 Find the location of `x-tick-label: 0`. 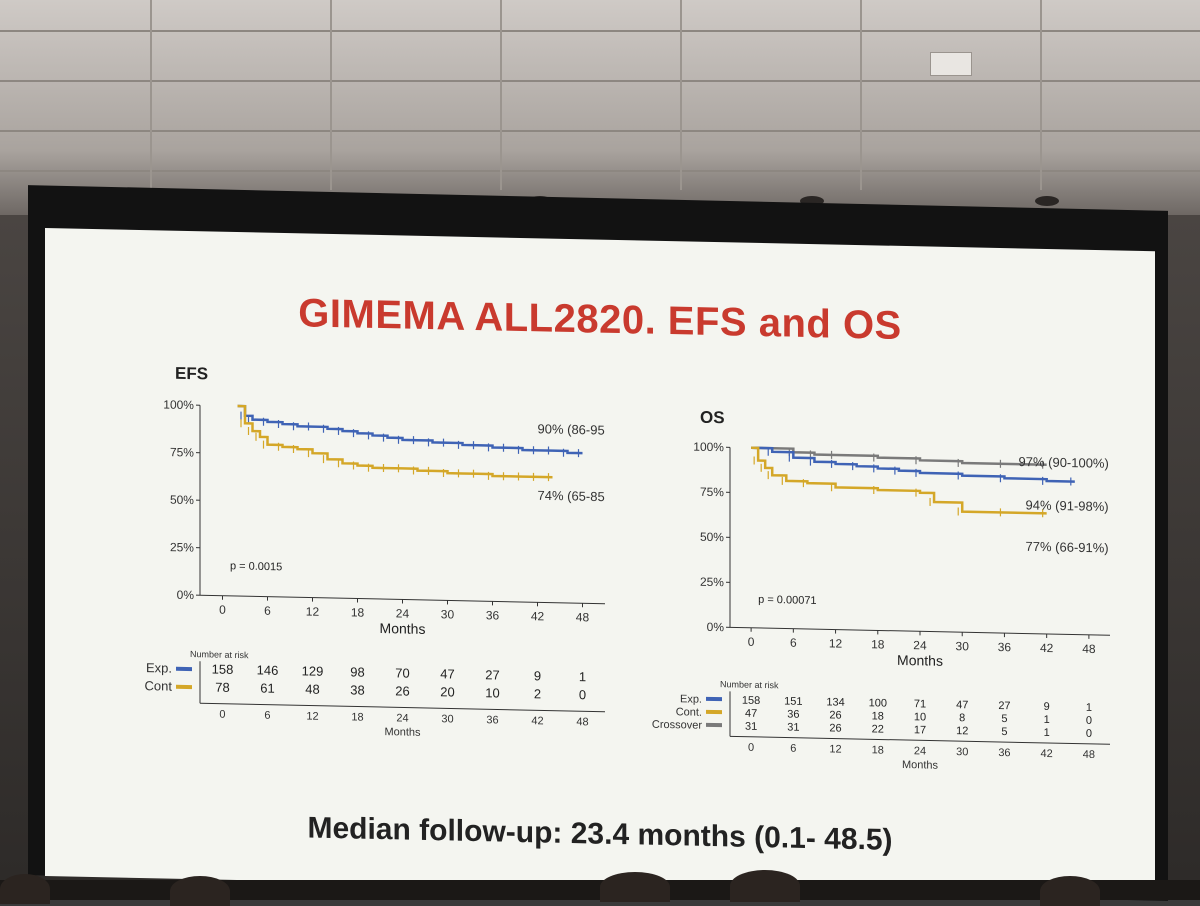

x-tick-label: 0 is located at coordinates (751, 642).